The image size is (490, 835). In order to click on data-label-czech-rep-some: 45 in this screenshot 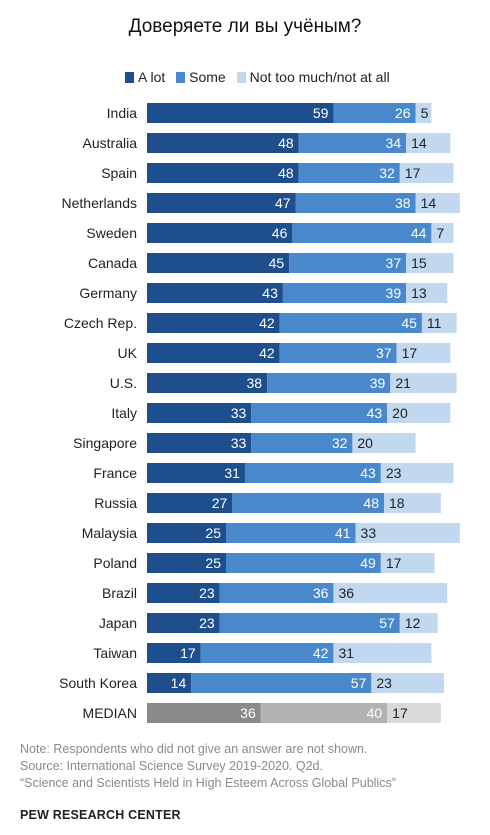, I will do `click(409, 323)`.